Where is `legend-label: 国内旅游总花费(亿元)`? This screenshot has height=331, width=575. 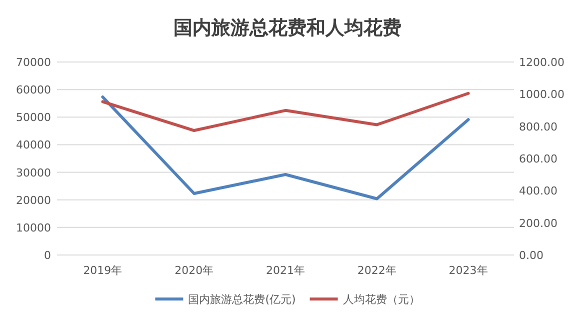 legend-label: 国内旅游总花费(亿元) is located at coordinates (242, 299).